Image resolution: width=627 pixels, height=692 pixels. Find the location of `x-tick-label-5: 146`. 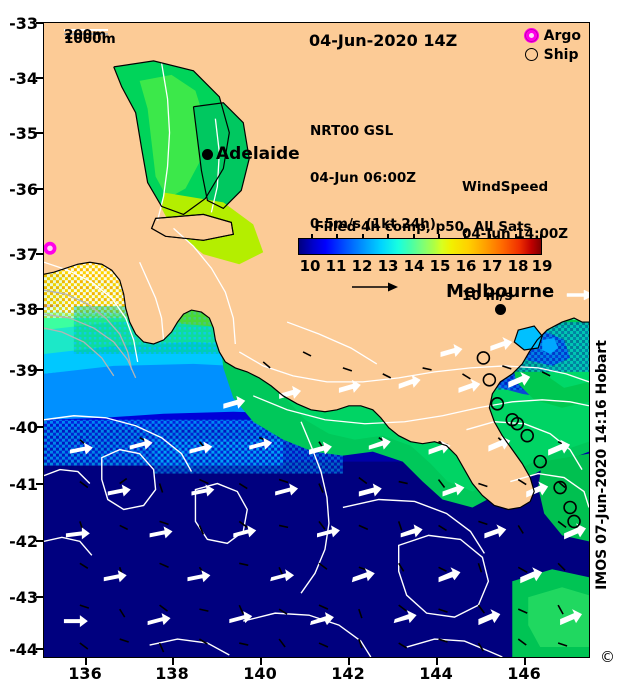

x-tick-label-5: 146 is located at coordinates (524, 673).